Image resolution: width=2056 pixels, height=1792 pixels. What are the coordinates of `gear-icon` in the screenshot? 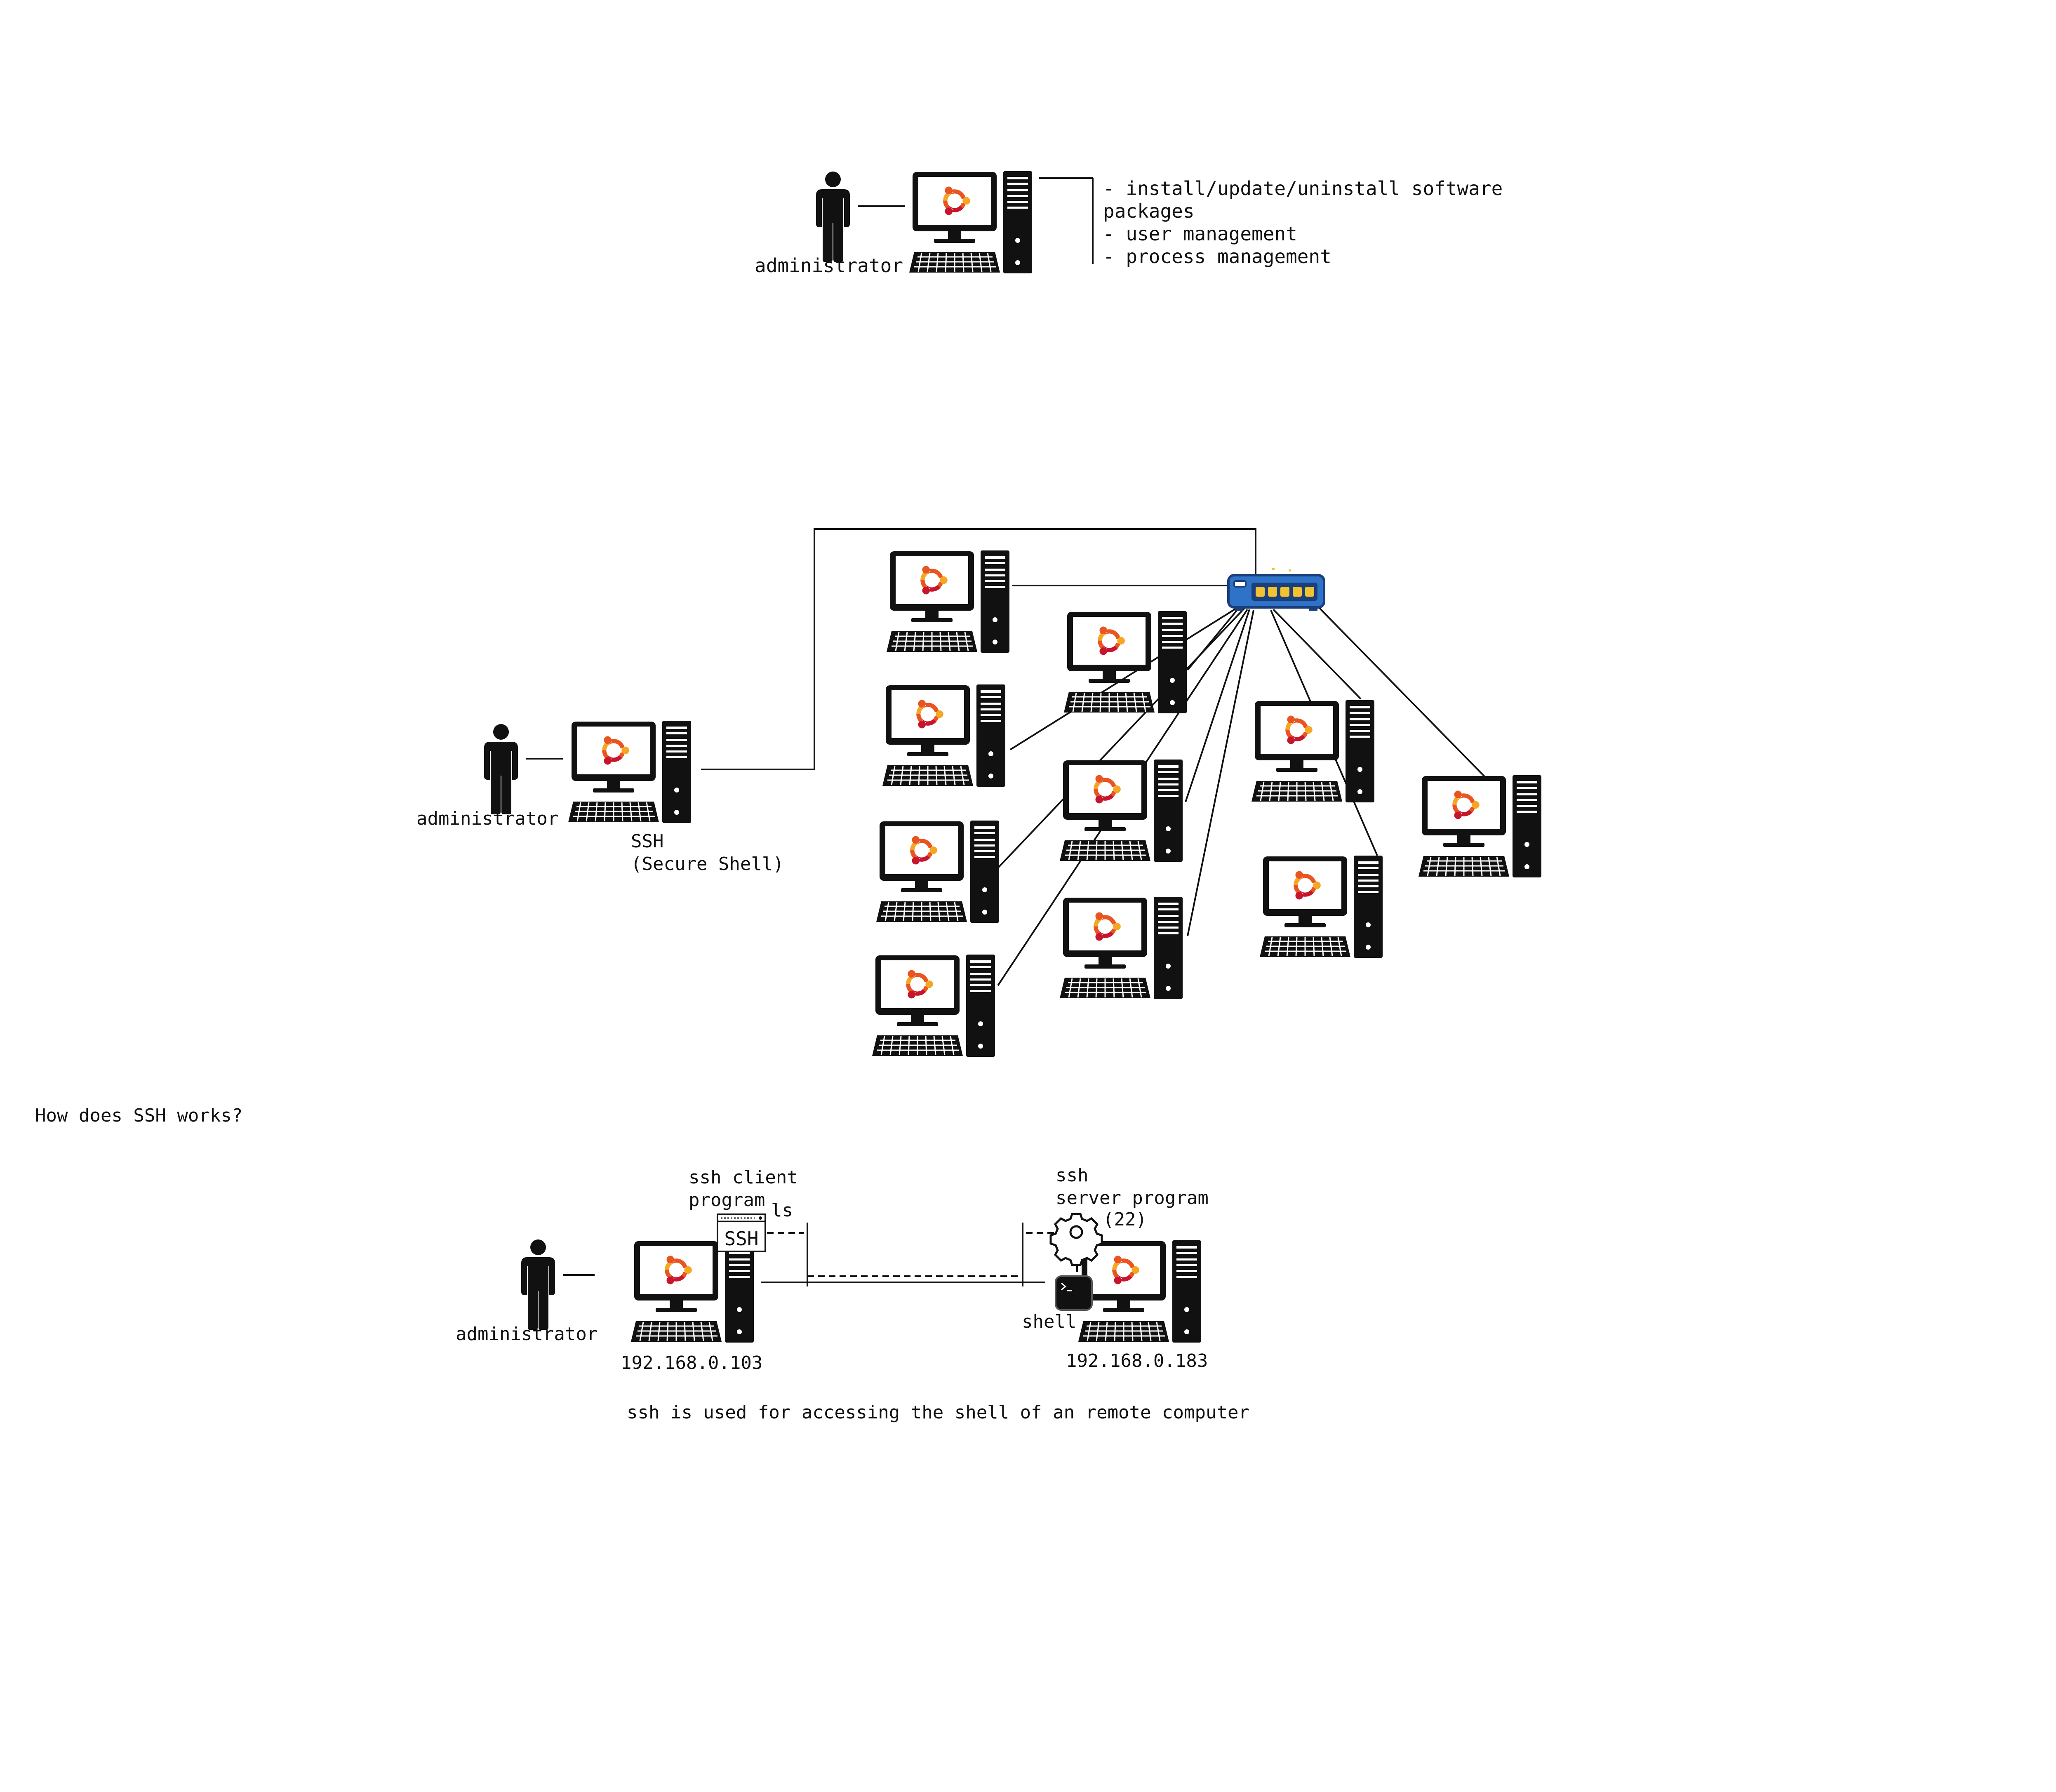 It's located at (1076, 1240).